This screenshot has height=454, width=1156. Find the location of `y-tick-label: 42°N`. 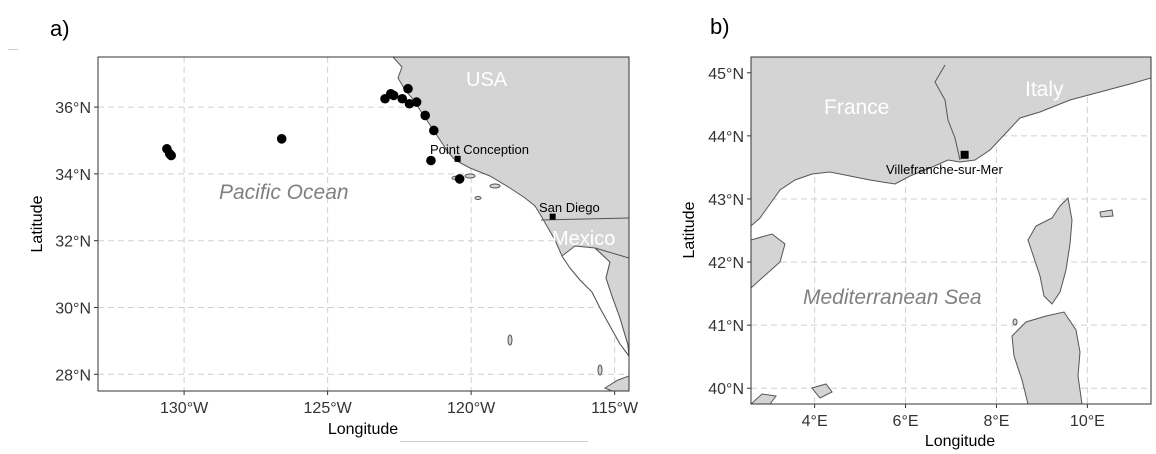

y-tick-label: 42°N is located at coordinates (726, 263).